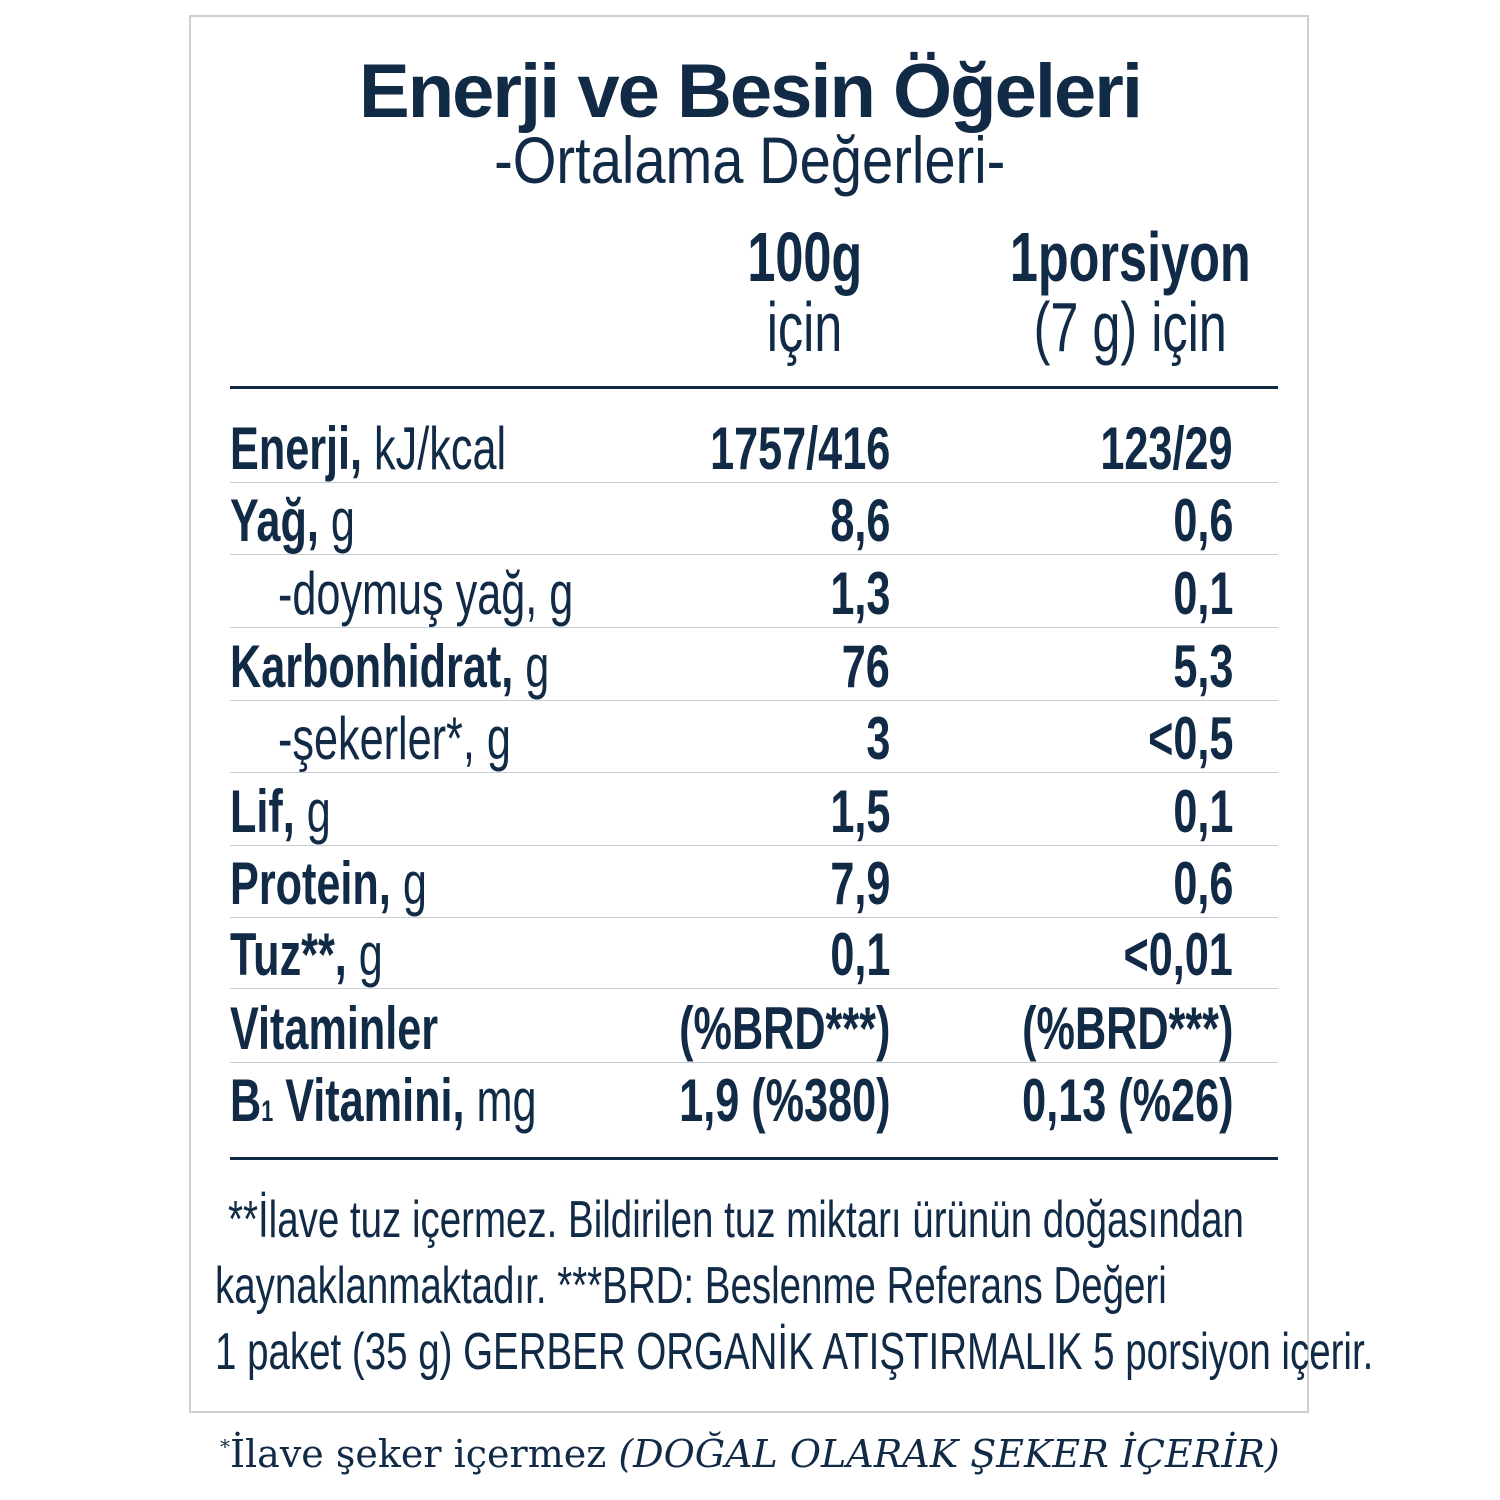 The height and width of the screenshot is (1500, 1500). Describe the element at coordinates (859, 811) in the screenshot. I see `value-per-100g: 1,5` at that location.